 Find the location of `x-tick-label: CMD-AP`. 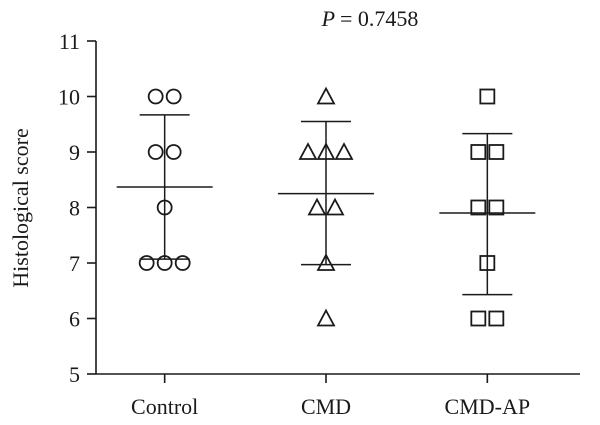

x-tick-label: CMD-AP is located at coordinates (488, 406).